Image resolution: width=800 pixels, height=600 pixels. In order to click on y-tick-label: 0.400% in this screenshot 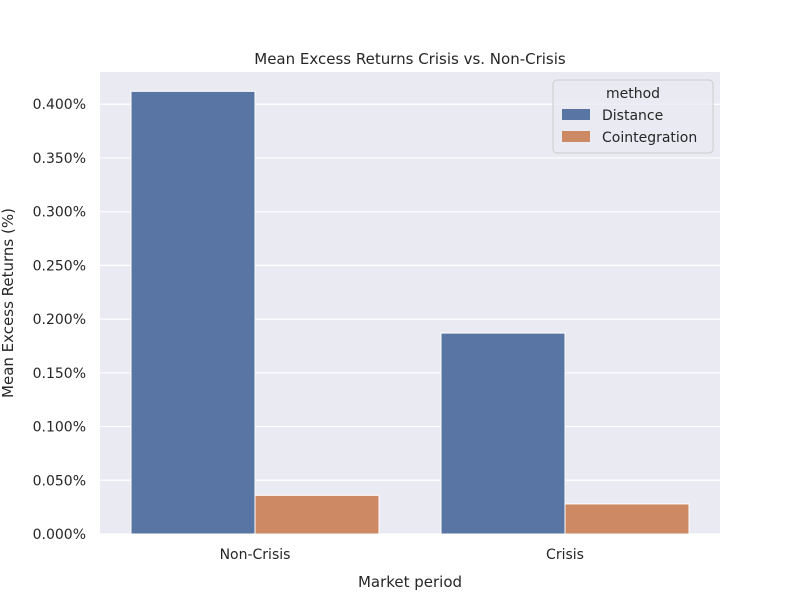, I will do `click(59, 105)`.